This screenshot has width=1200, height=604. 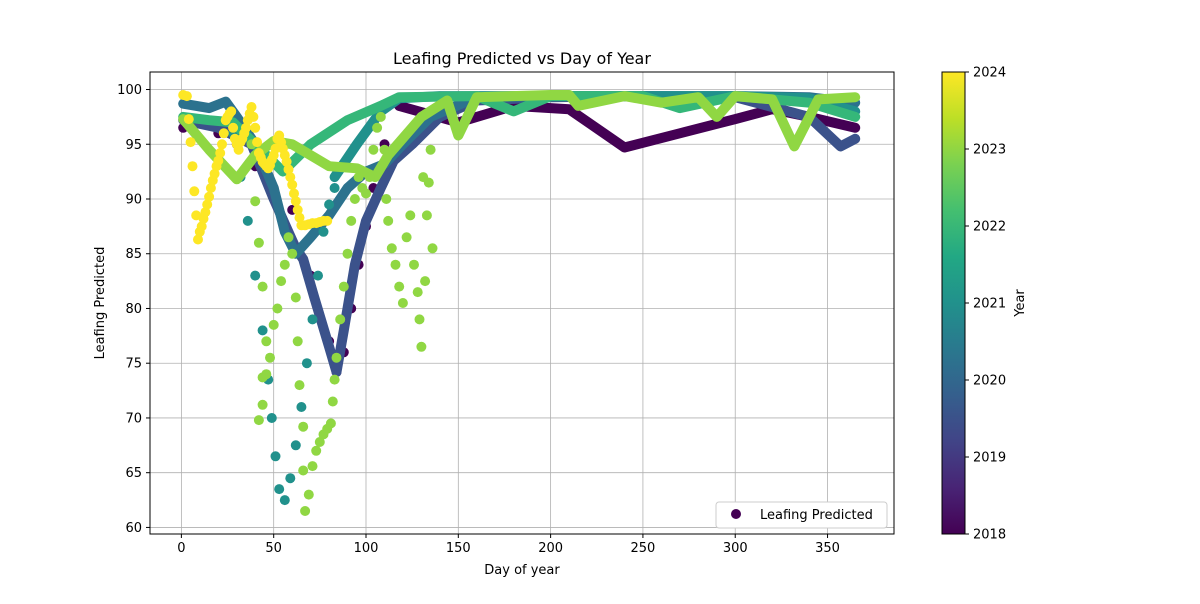 What do you see at coordinates (133, 145) in the screenshot?
I see `y-tick-label: 95` at bounding box center [133, 145].